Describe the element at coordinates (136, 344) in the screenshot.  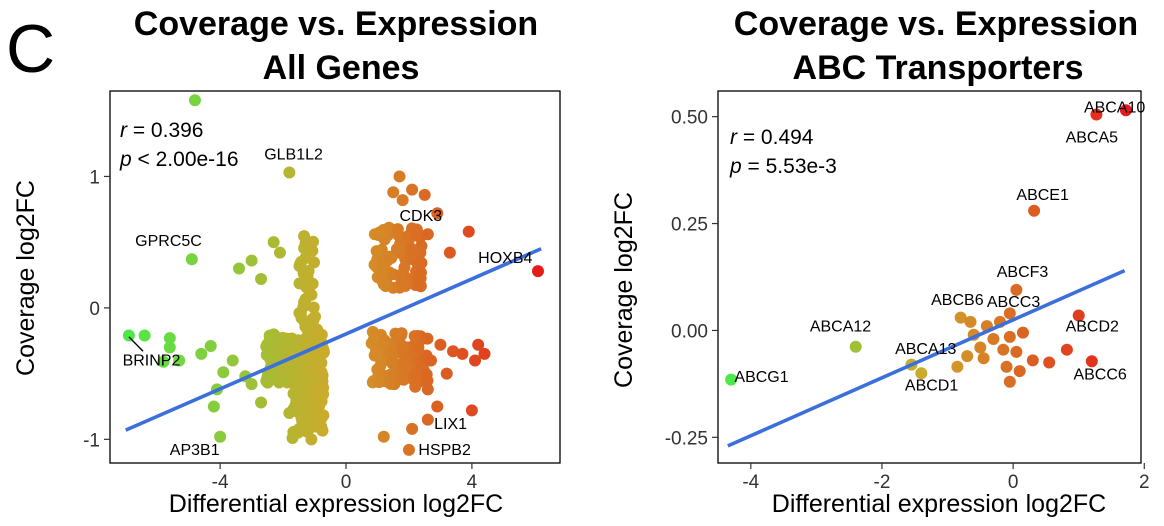
I see `label-leader-line` at that location.